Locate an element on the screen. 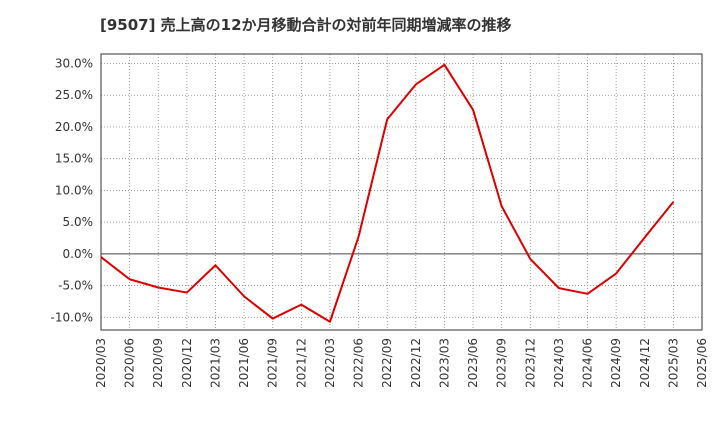 This screenshot has width=720, height=440. y-tick-label: -10.0% is located at coordinates (72, 317).